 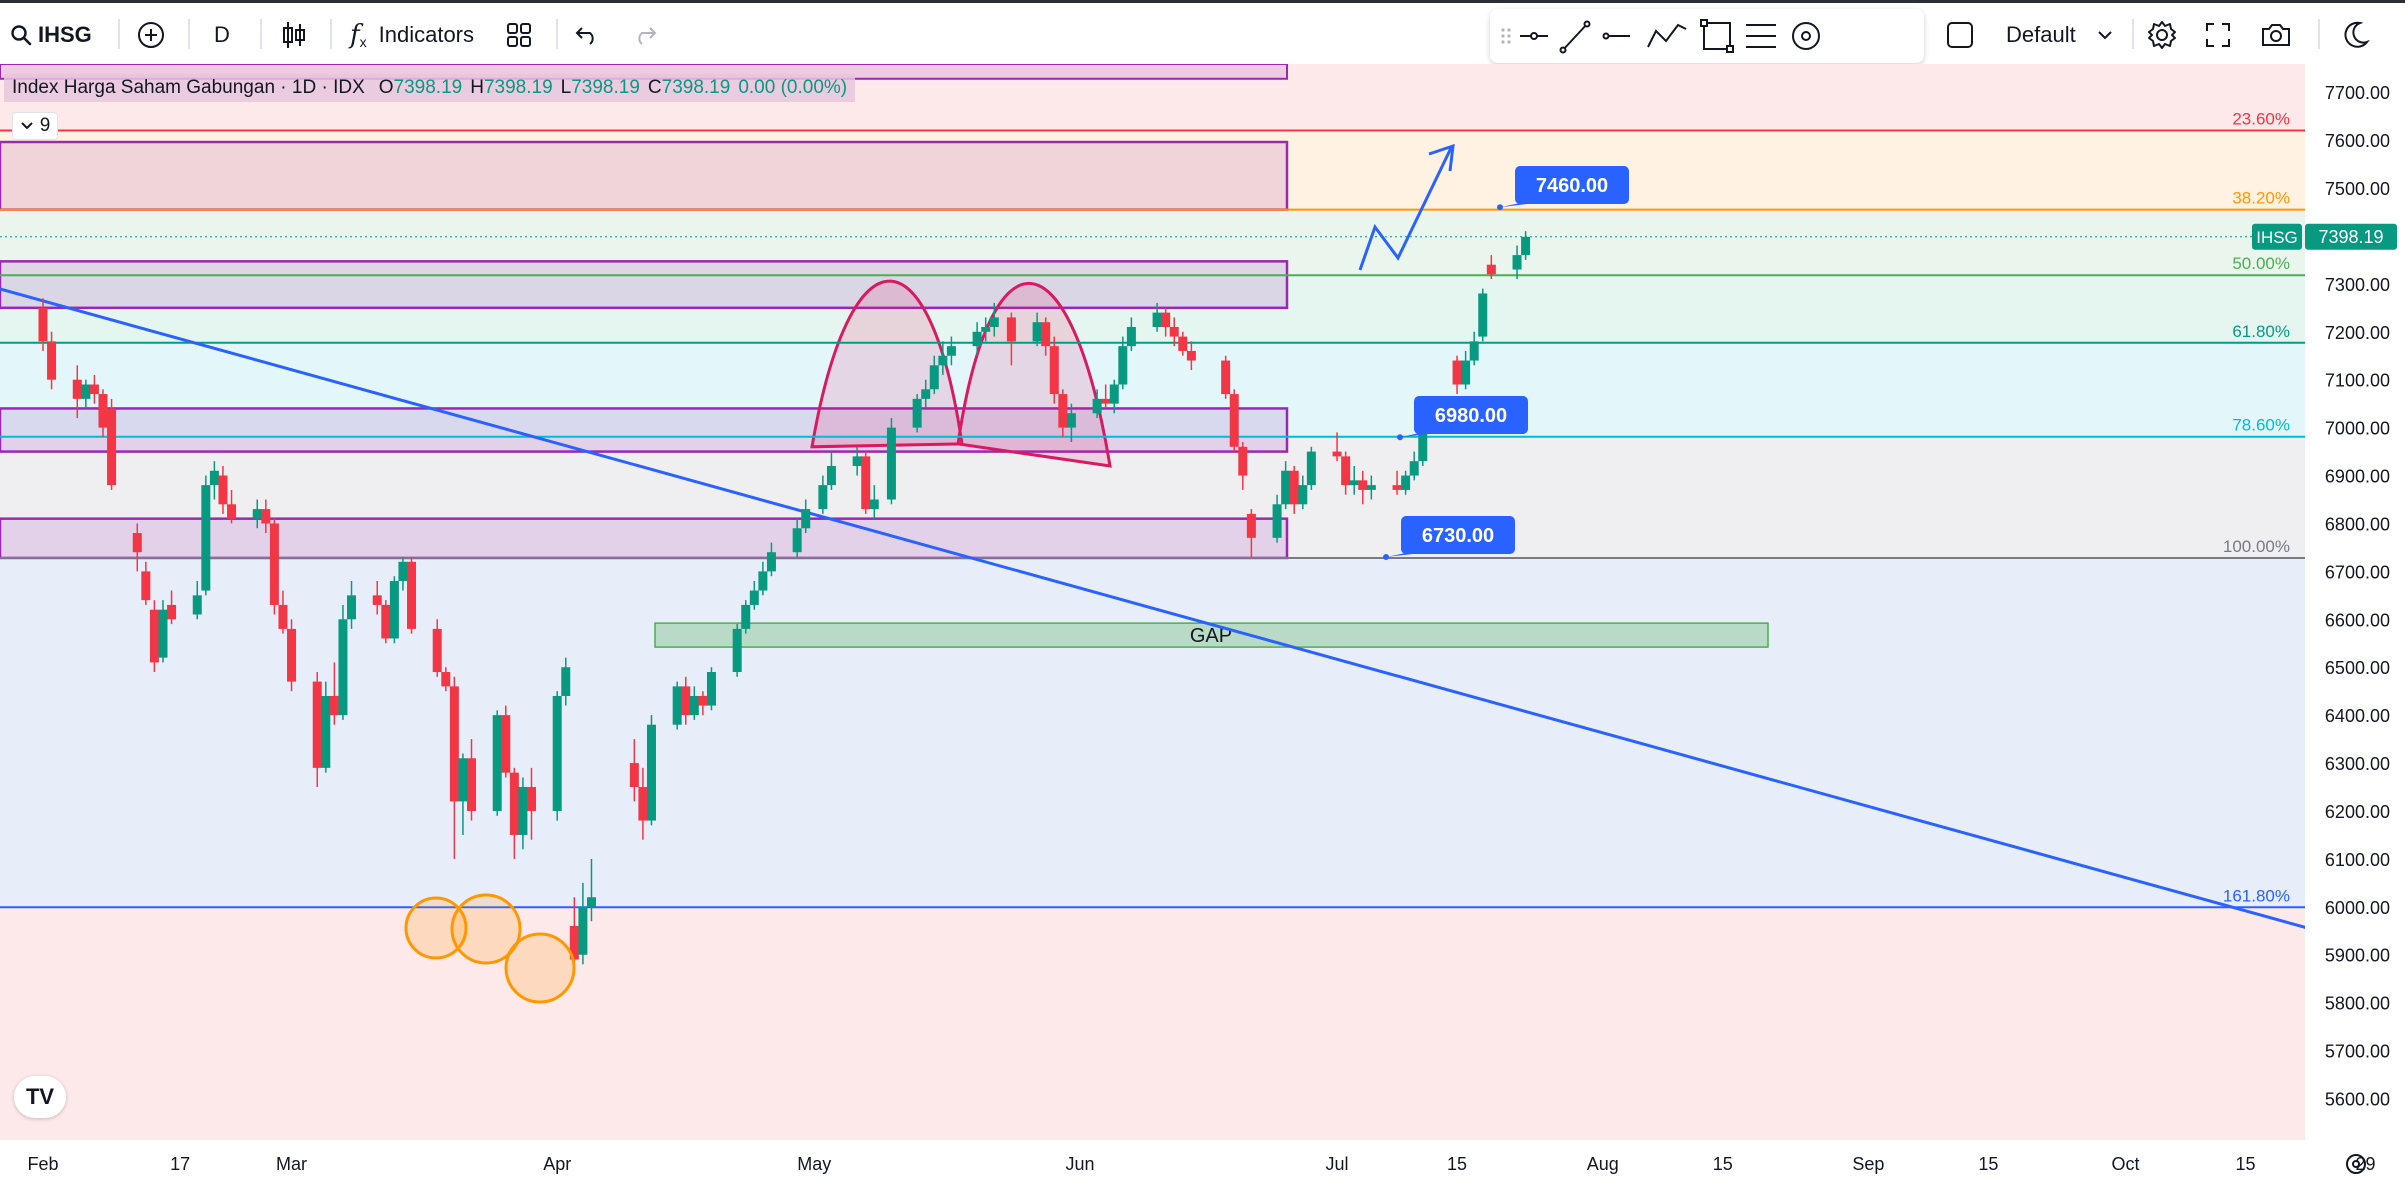 What do you see at coordinates (644, 538) in the screenshot?
I see `zone-box` at bounding box center [644, 538].